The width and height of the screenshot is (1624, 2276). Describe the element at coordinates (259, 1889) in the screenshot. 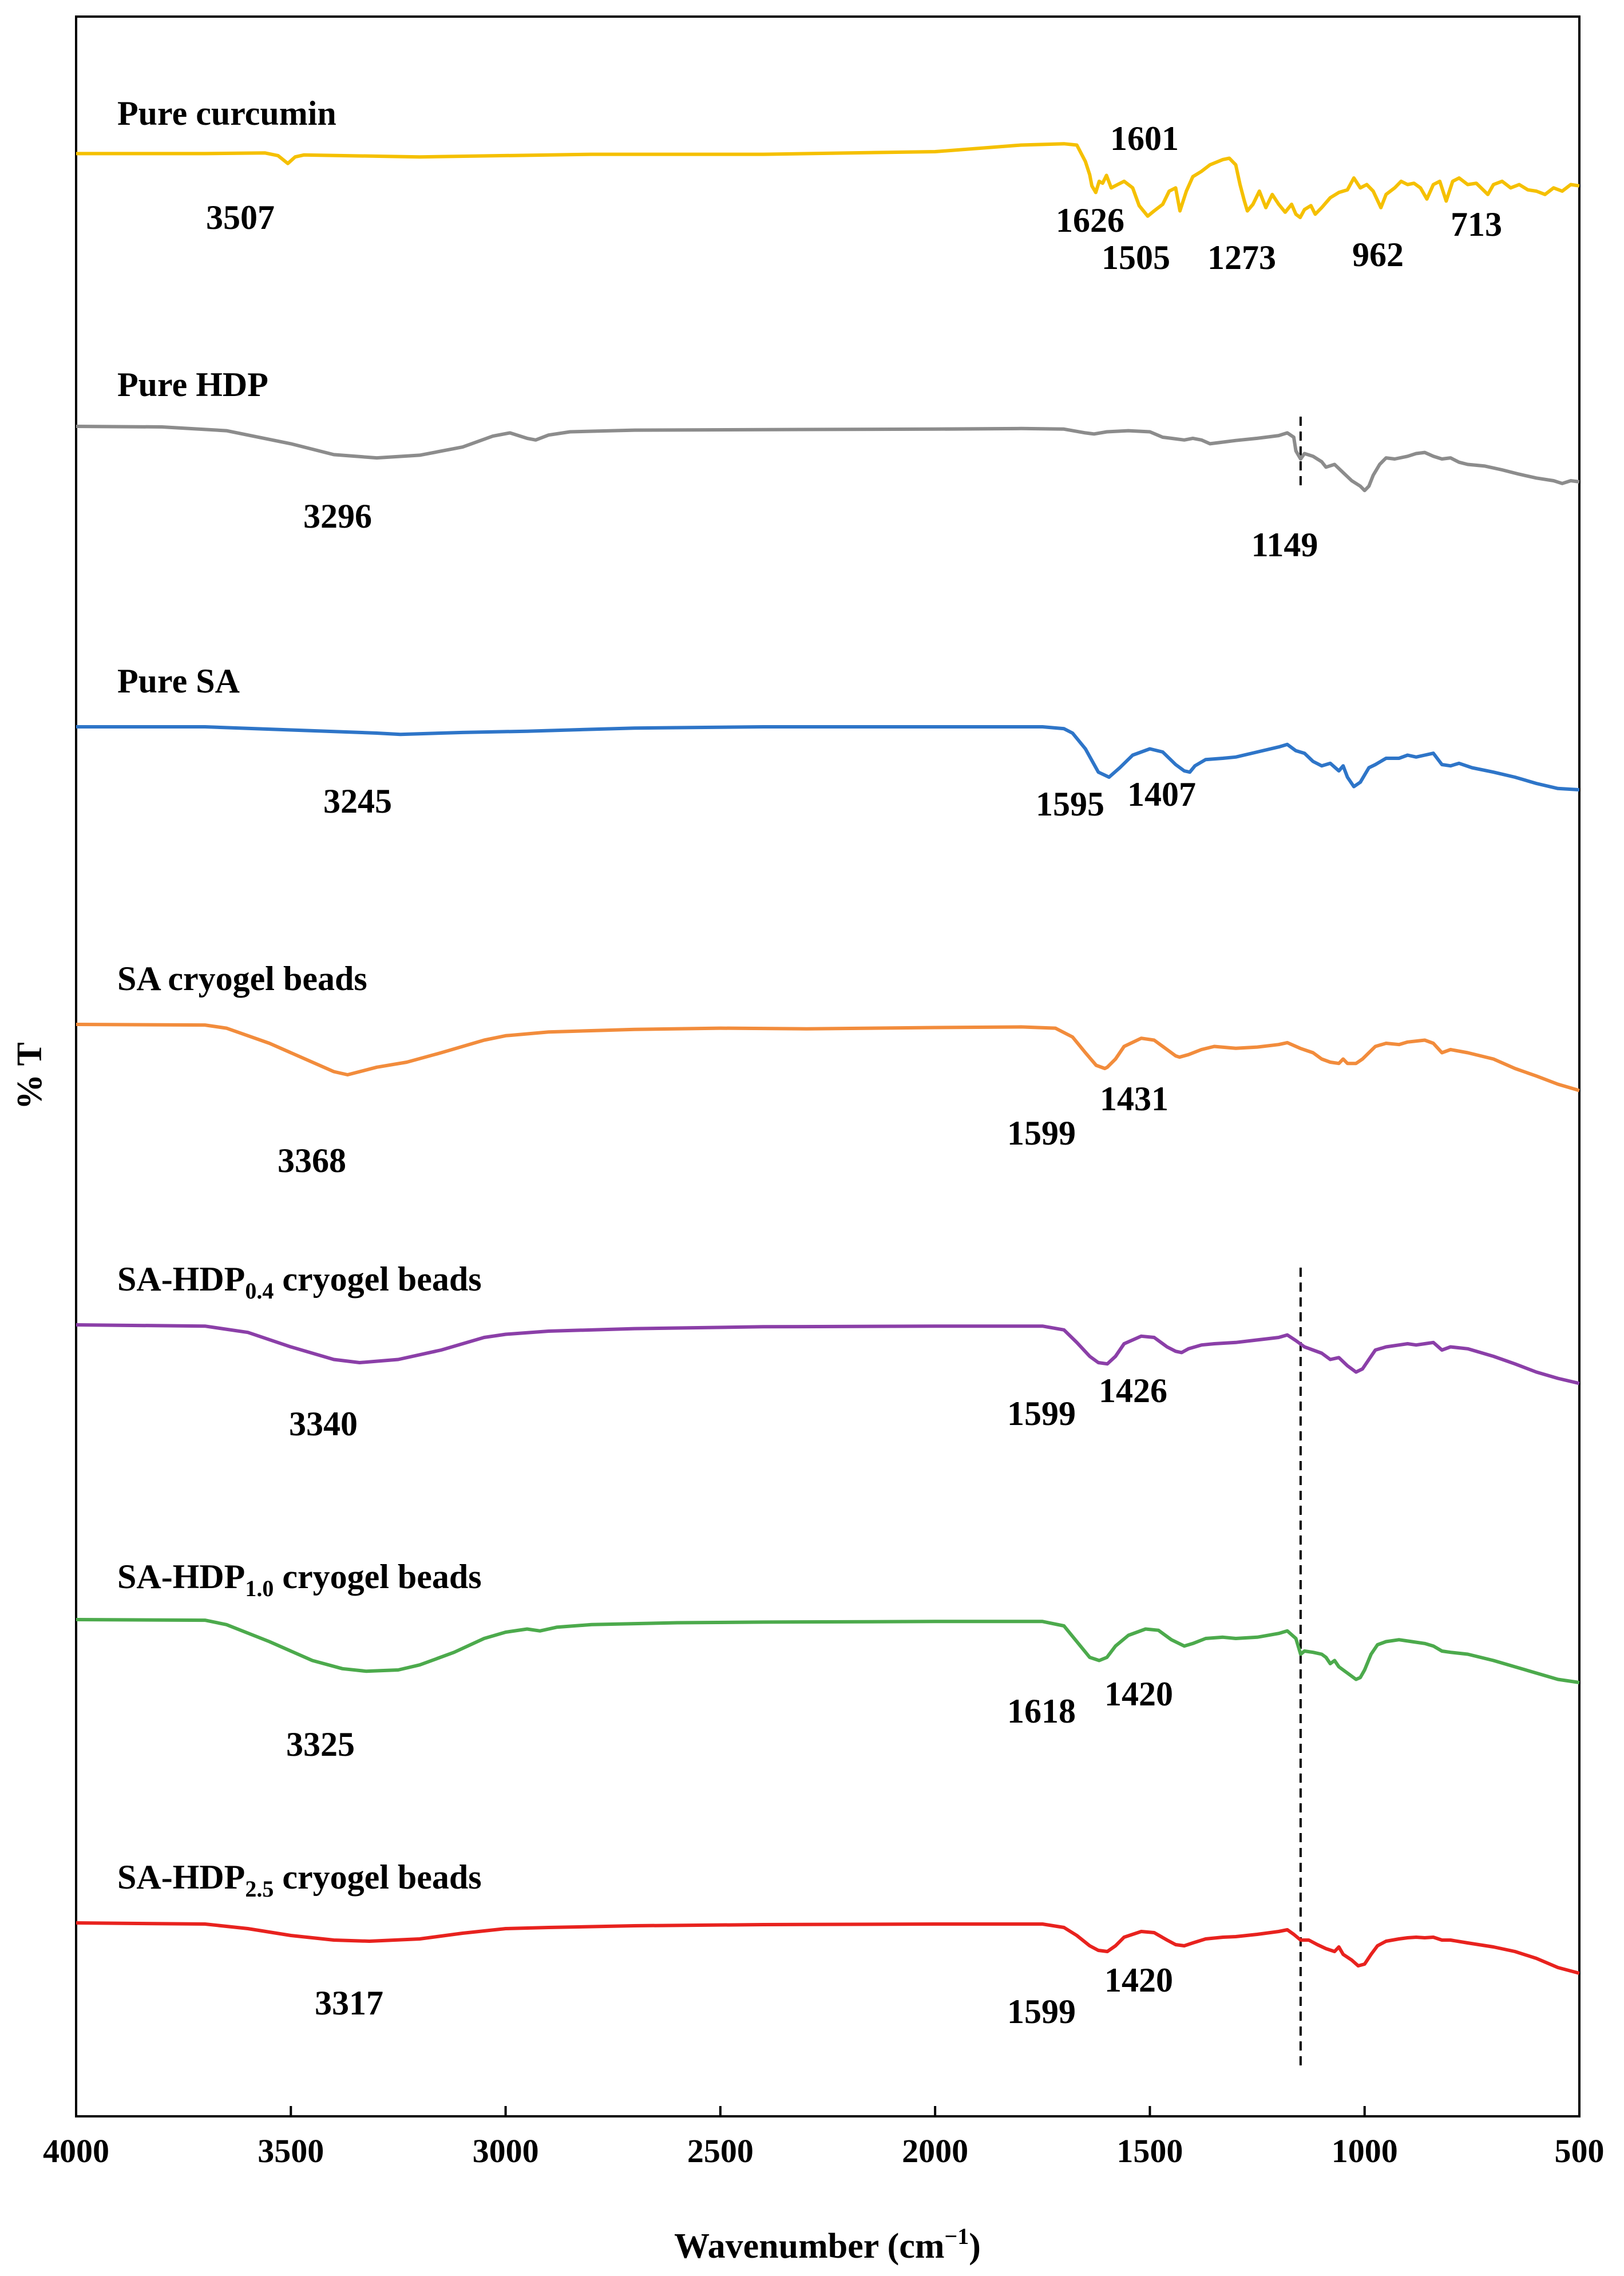

I see `series-label-subscript: 2.5` at that location.